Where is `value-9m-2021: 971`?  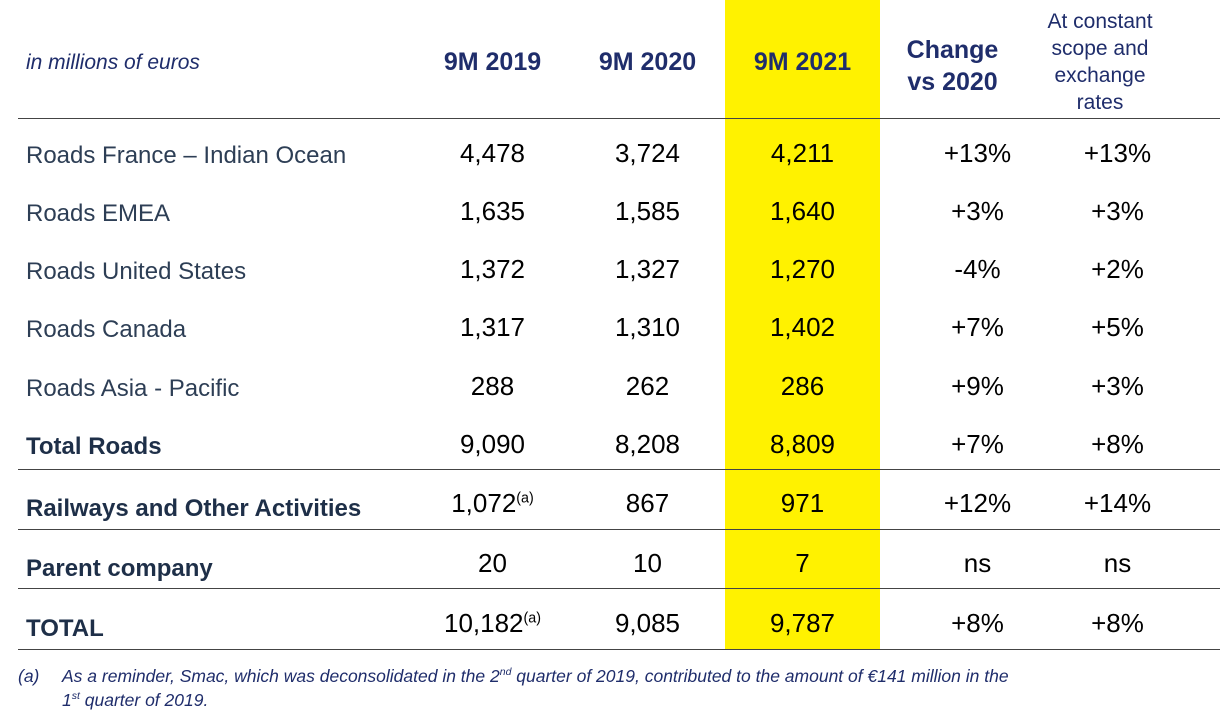 value-9m-2021: 971 is located at coordinates (802, 503).